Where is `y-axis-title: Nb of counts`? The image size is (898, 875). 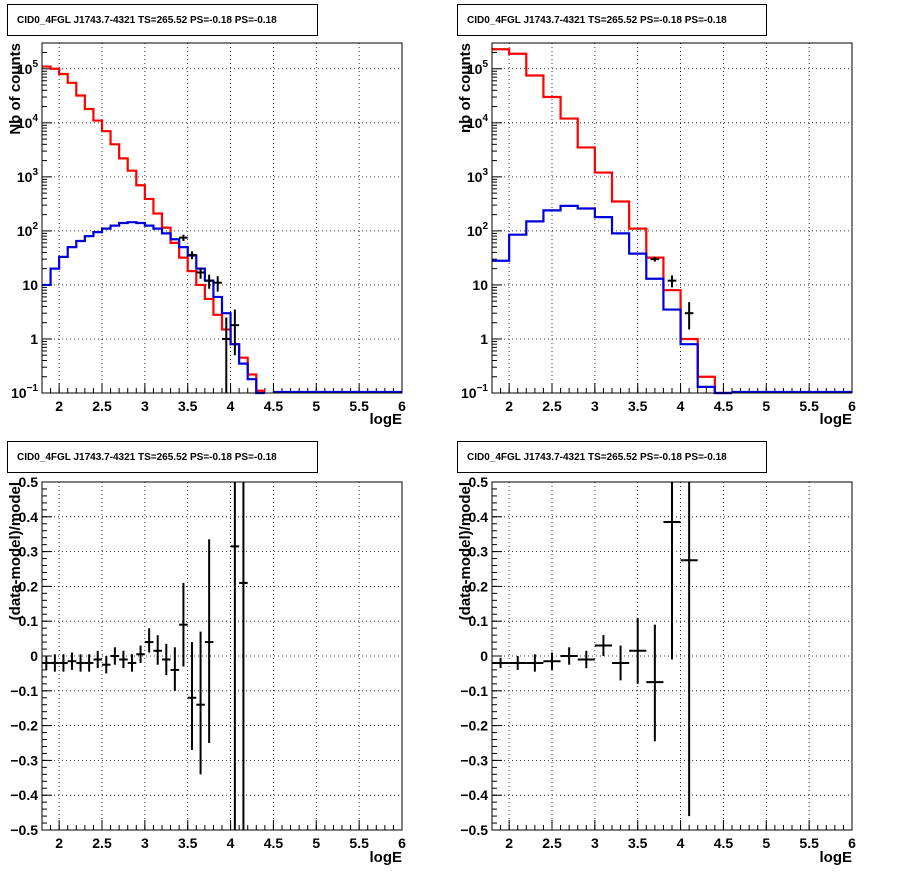 y-axis-title: Nb of counts is located at coordinates (15, 89).